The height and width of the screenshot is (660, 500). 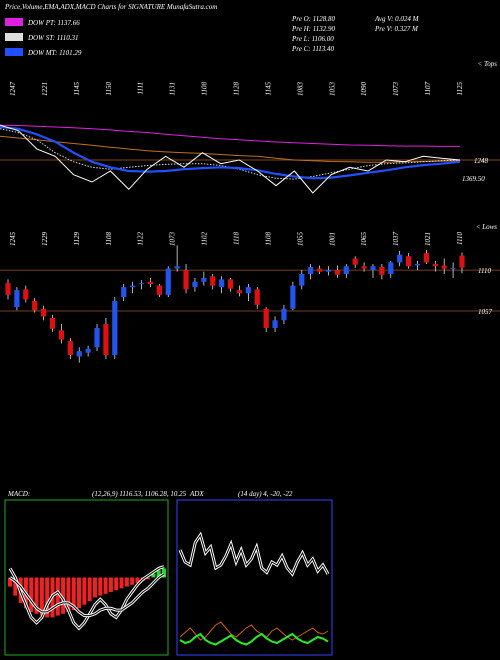 What do you see at coordinates (300, 89) in the screenshot?
I see `rotated-label: 1083` at bounding box center [300, 89].